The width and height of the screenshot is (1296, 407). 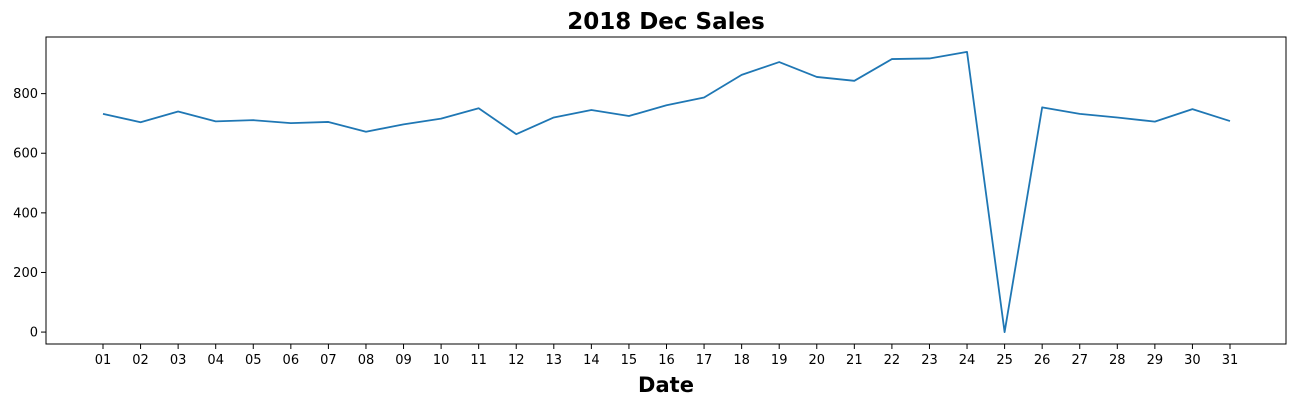 I want to click on x-tick-label: 02, so click(x=140, y=360).